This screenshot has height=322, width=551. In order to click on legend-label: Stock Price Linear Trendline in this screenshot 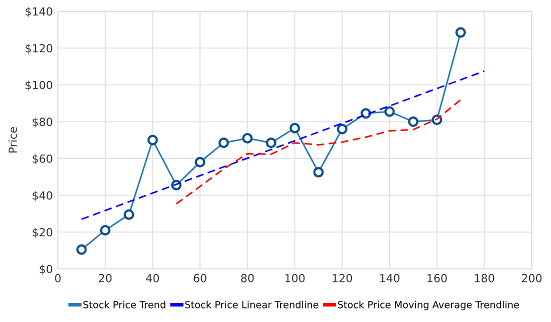, I will do `click(251, 304)`.